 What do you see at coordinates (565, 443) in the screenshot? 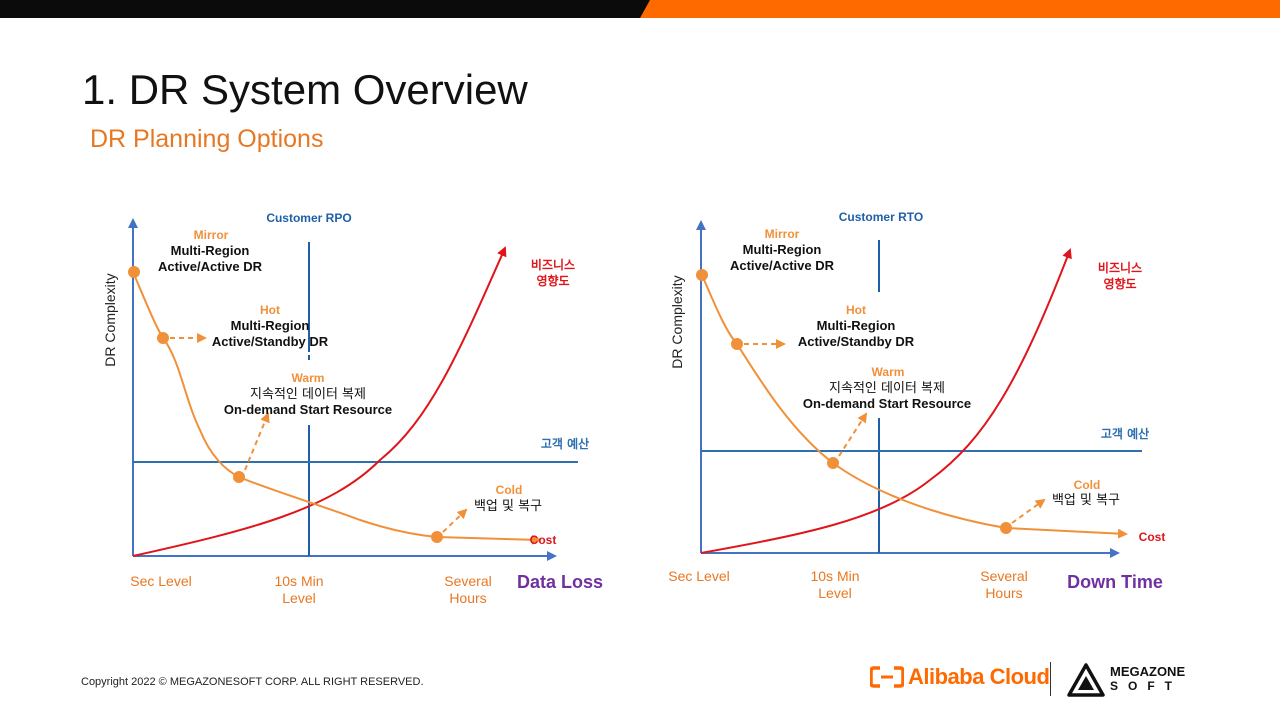
I see `left-budget-label: 고객 예산` at bounding box center [565, 443].